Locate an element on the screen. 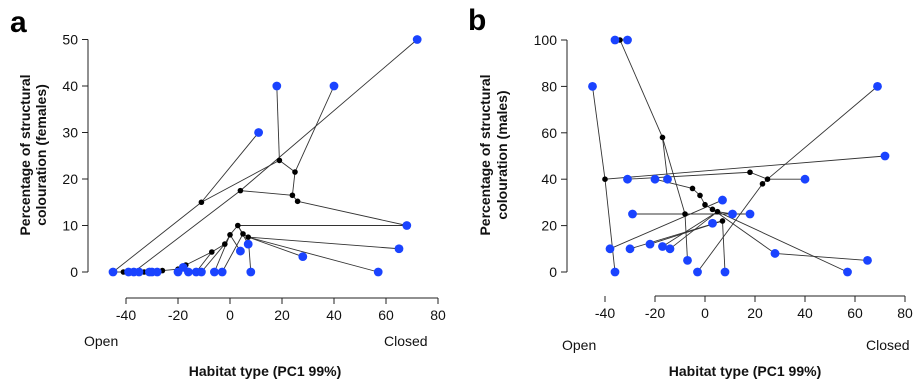 The height and width of the screenshot is (381, 921). panel-b-open-label: Open is located at coordinates (579, 345).